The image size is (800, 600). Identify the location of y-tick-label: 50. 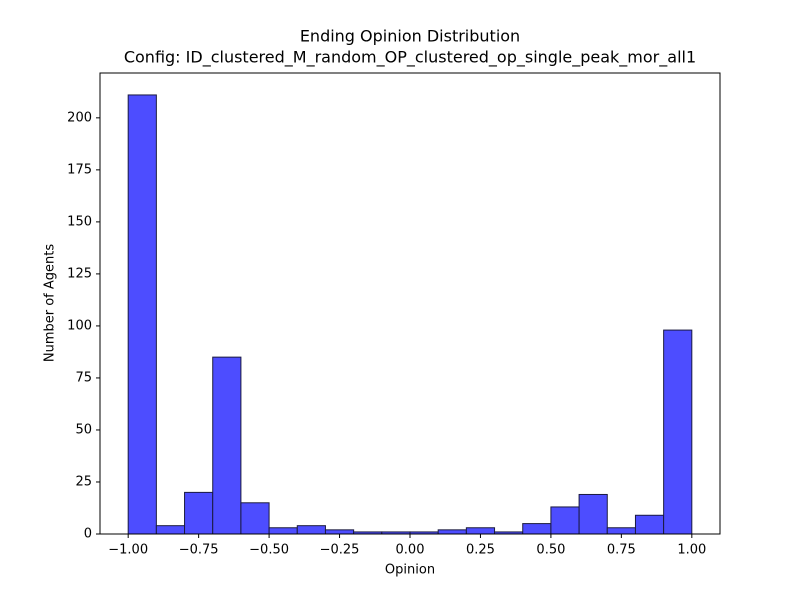
(83, 429).